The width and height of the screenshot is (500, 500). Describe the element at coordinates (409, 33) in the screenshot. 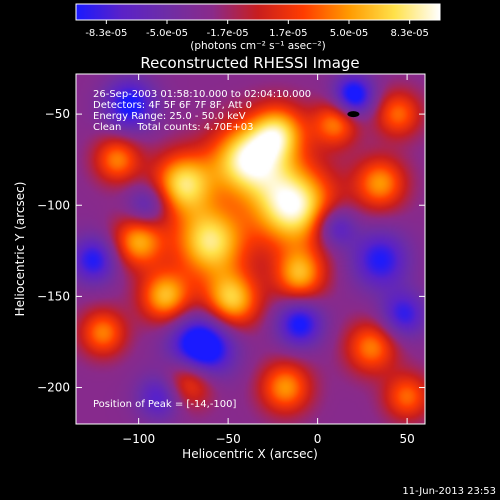

I see `colorbar-tick-label: 8.3e-05` at that location.